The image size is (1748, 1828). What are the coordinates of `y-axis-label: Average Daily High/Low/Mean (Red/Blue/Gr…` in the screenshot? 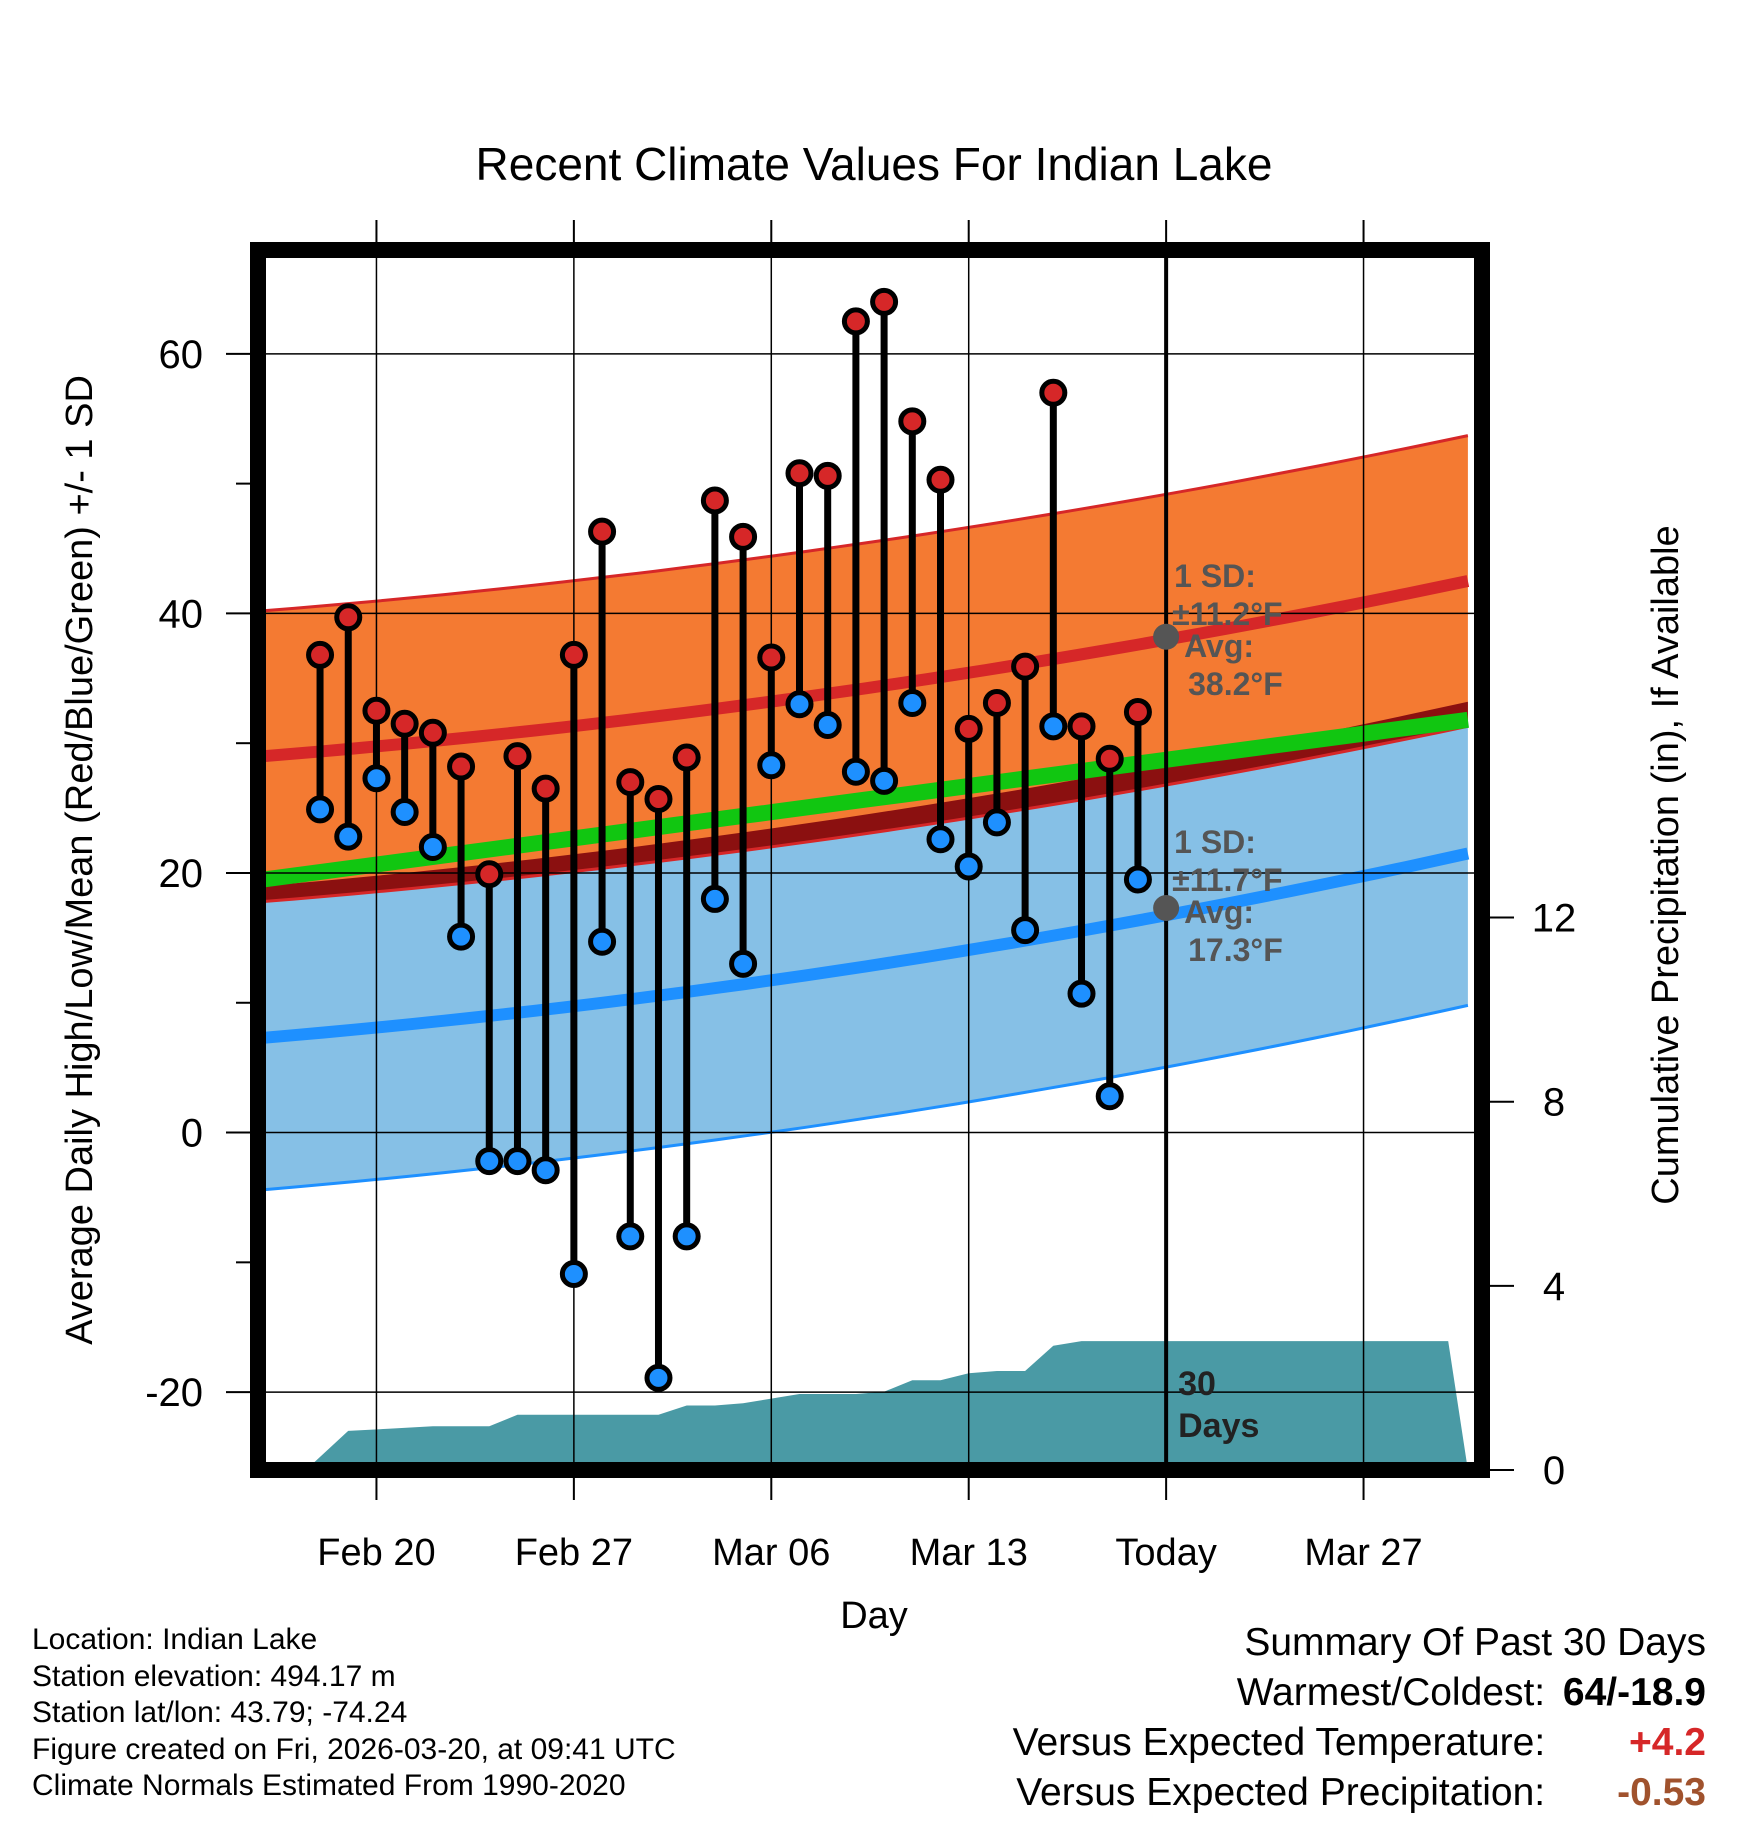 It's located at (80, 860).